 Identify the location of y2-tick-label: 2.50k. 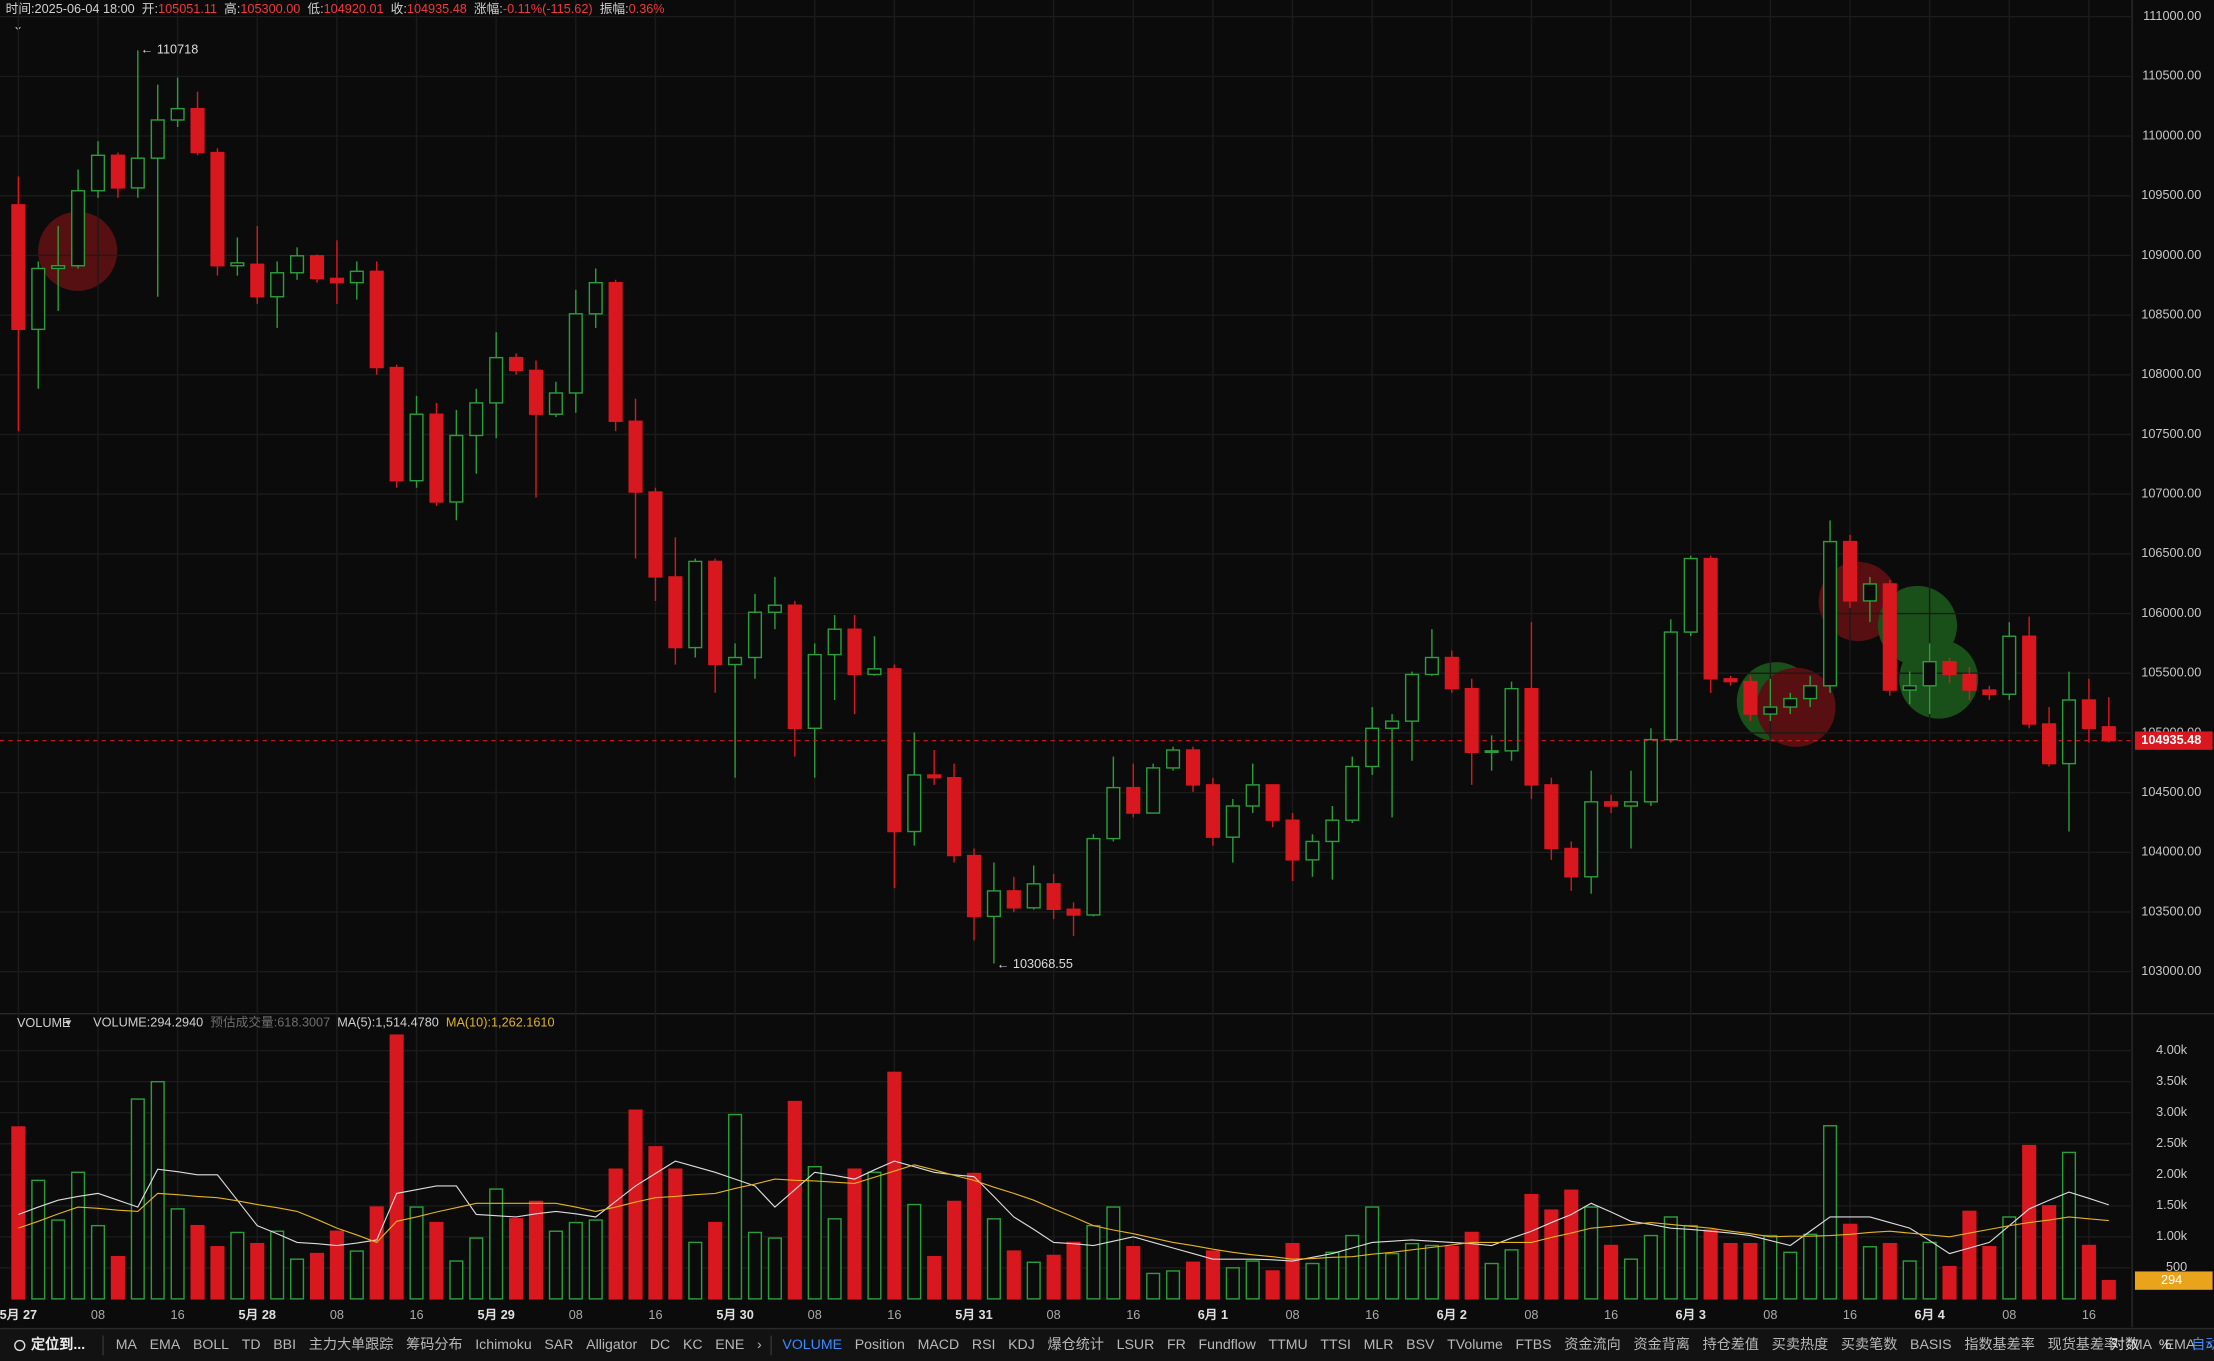
(2172, 1143).